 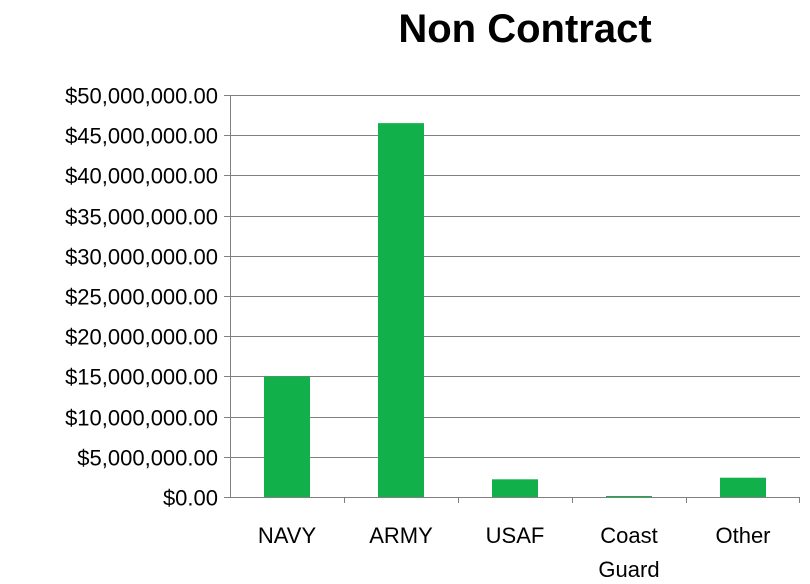 I want to click on y-tick-label: $5,000,000.00, so click(x=147, y=458).